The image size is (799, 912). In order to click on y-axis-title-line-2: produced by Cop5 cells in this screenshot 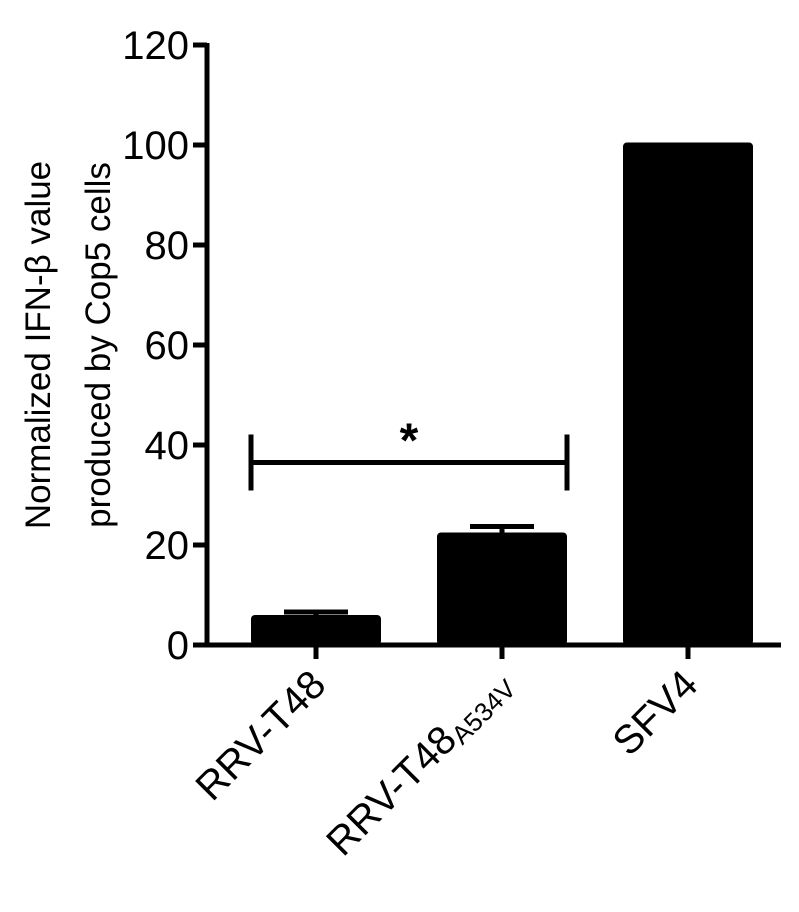, I will do `click(98, 345)`.